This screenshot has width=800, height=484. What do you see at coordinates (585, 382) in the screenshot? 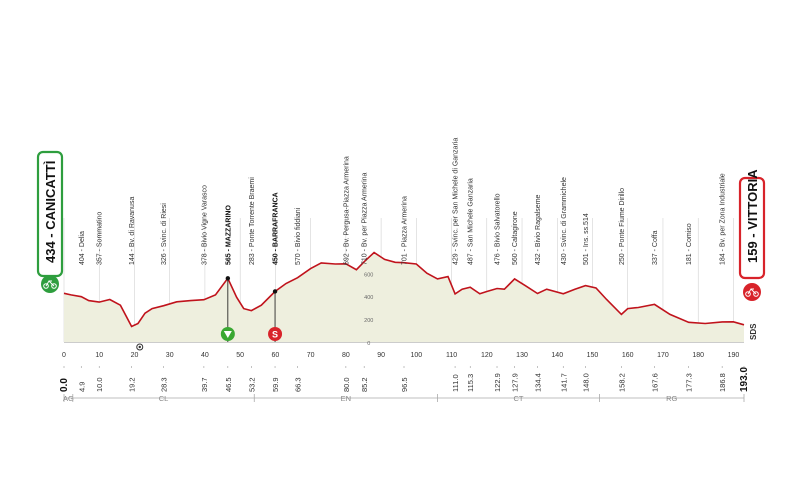
I see `km-waypoint-label: 148.0` at bounding box center [585, 382].